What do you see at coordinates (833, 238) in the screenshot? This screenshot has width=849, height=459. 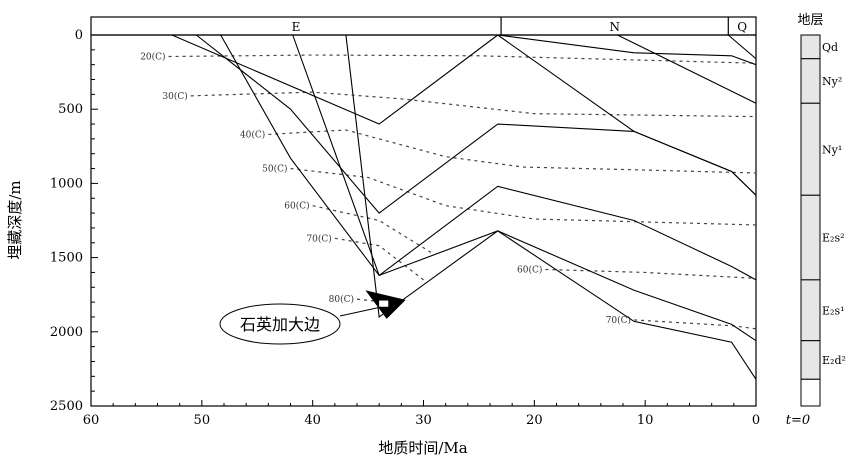 I see `strat-unit-label: E₂s²` at bounding box center [833, 238].